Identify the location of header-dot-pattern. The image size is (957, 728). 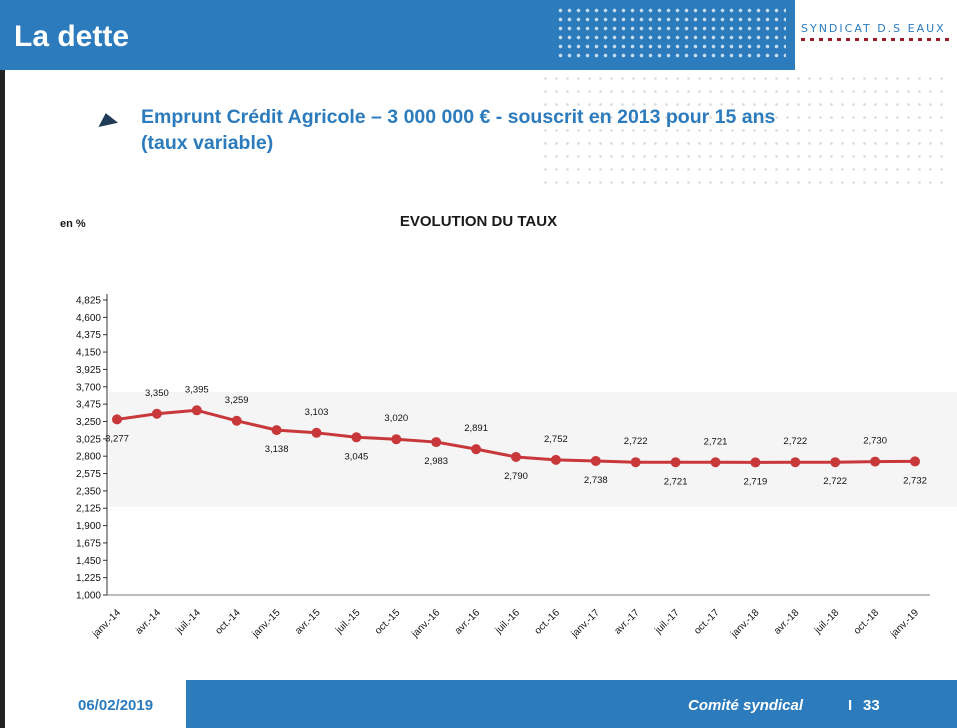
(671, 34).